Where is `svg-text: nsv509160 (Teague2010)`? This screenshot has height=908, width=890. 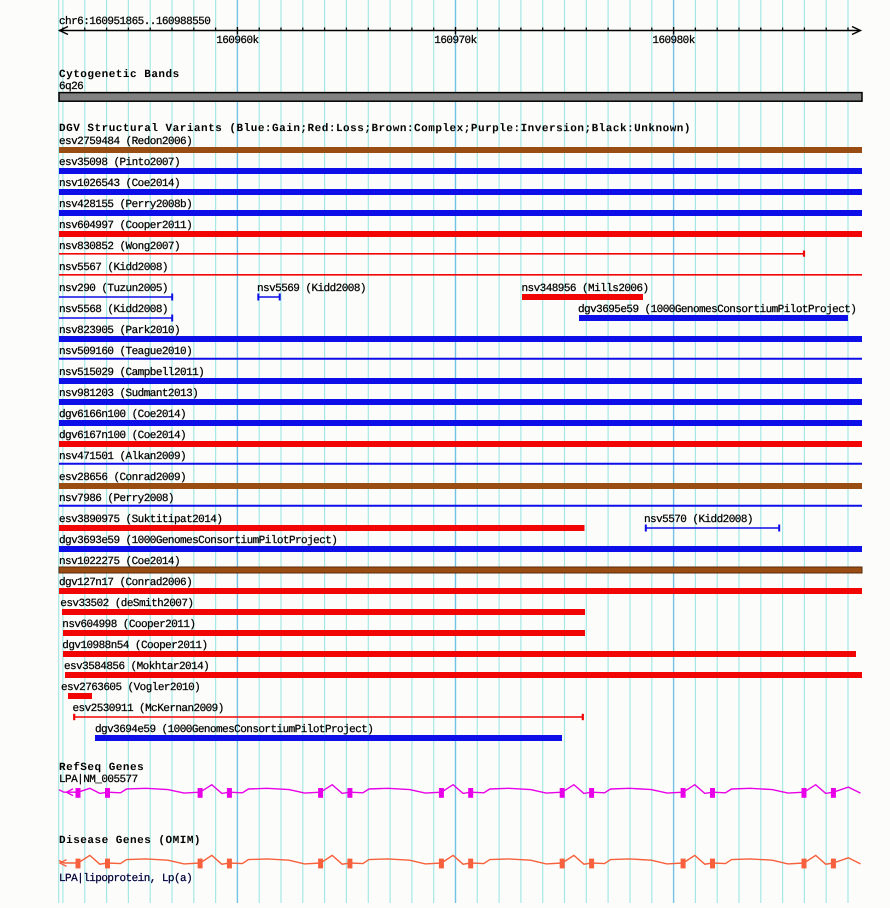 svg-text: nsv509160 (Teague2010) is located at coordinates (125, 352).